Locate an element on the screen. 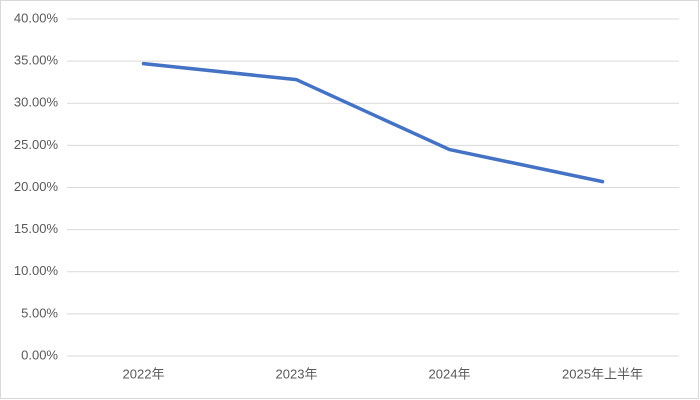  y-tick-label: 35.00% is located at coordinates (36, 60).